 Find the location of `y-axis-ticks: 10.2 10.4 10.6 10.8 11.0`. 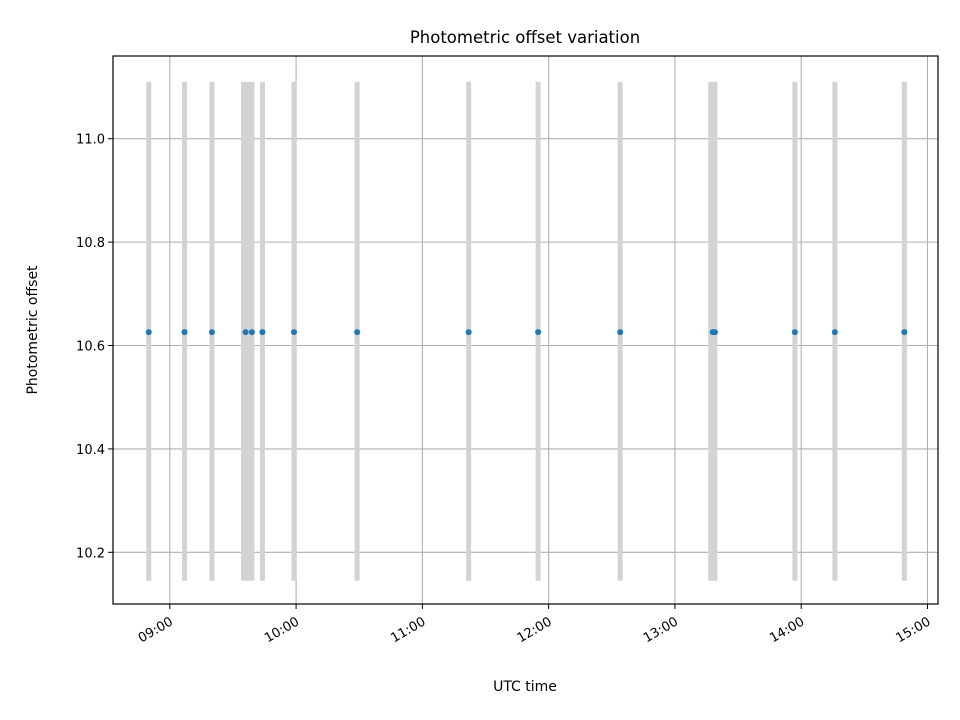

y-axis-ticks: 10.2 10.4 10.6 10.8 11.0 is located at coordinates (94, 347).